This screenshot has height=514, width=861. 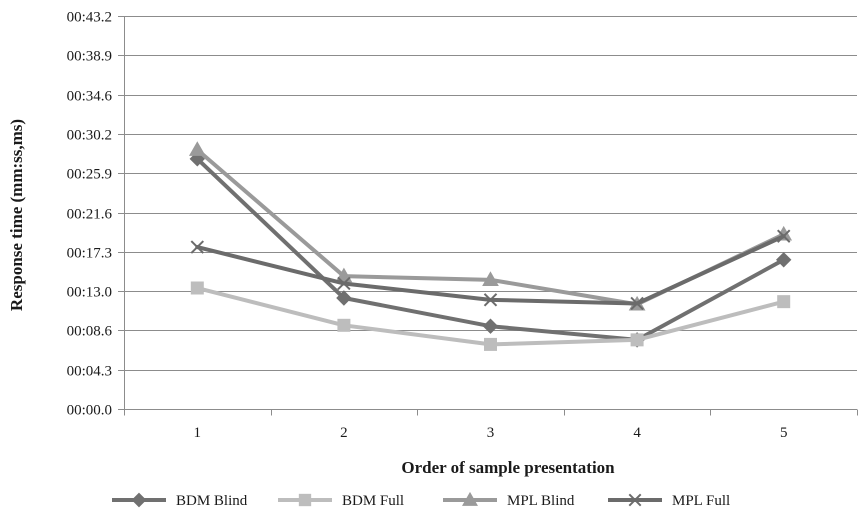 What do you see at coordinates (89, 175) in the screenshot?
I see `y-tick-label: 00:25.9` at bounding box center [89, 175].